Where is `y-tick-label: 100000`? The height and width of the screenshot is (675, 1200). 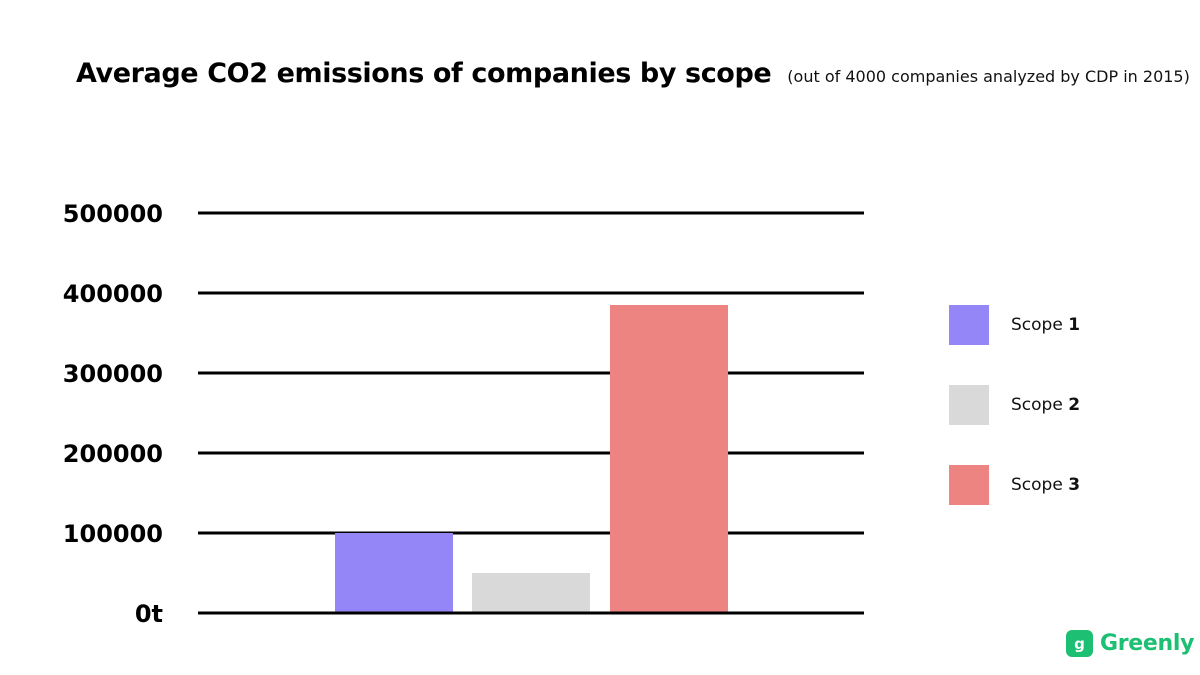 y-tick-label: 100000 is located at coordinates (113, 534).